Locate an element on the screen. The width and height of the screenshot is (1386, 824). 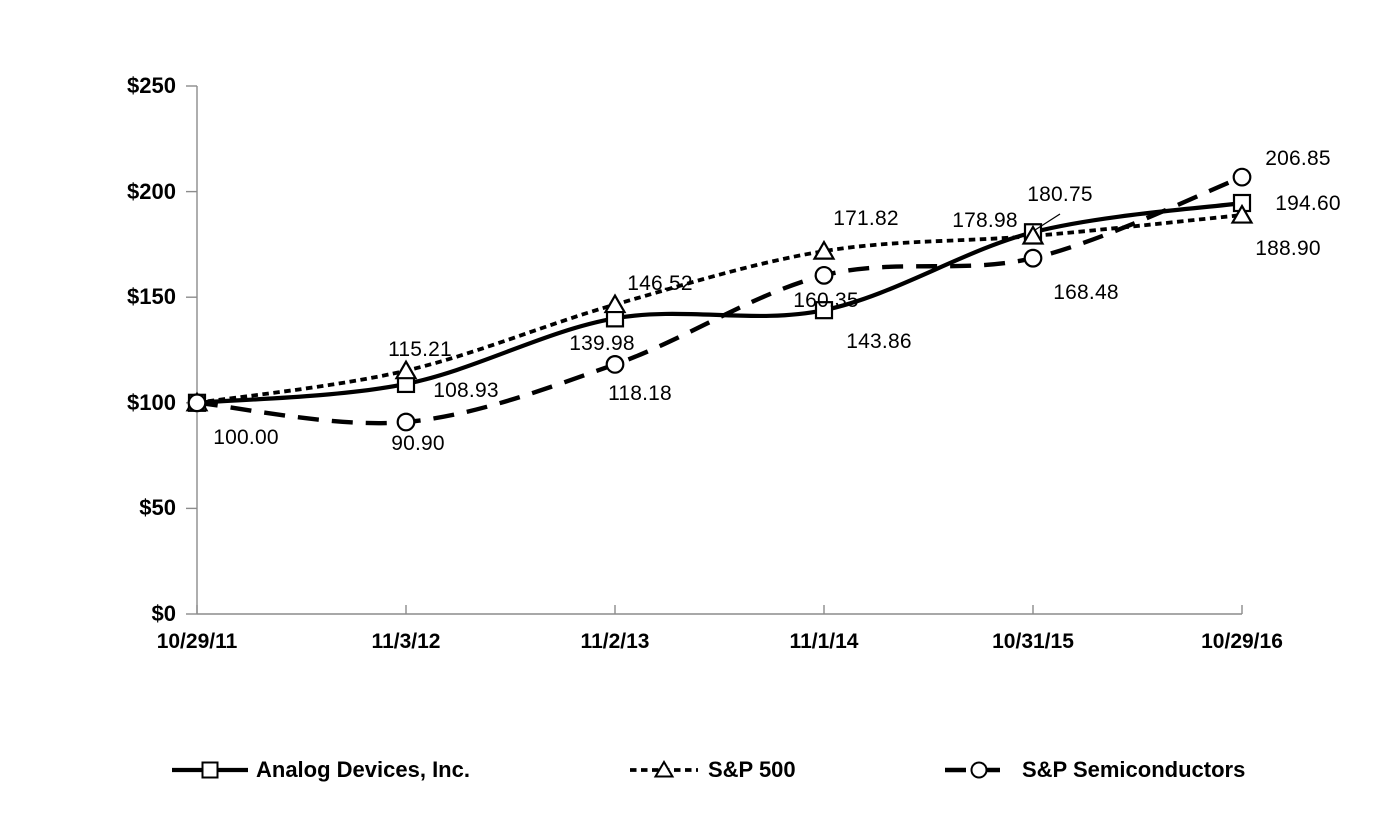
square-marker-icon is located at coordinates (210, 770).